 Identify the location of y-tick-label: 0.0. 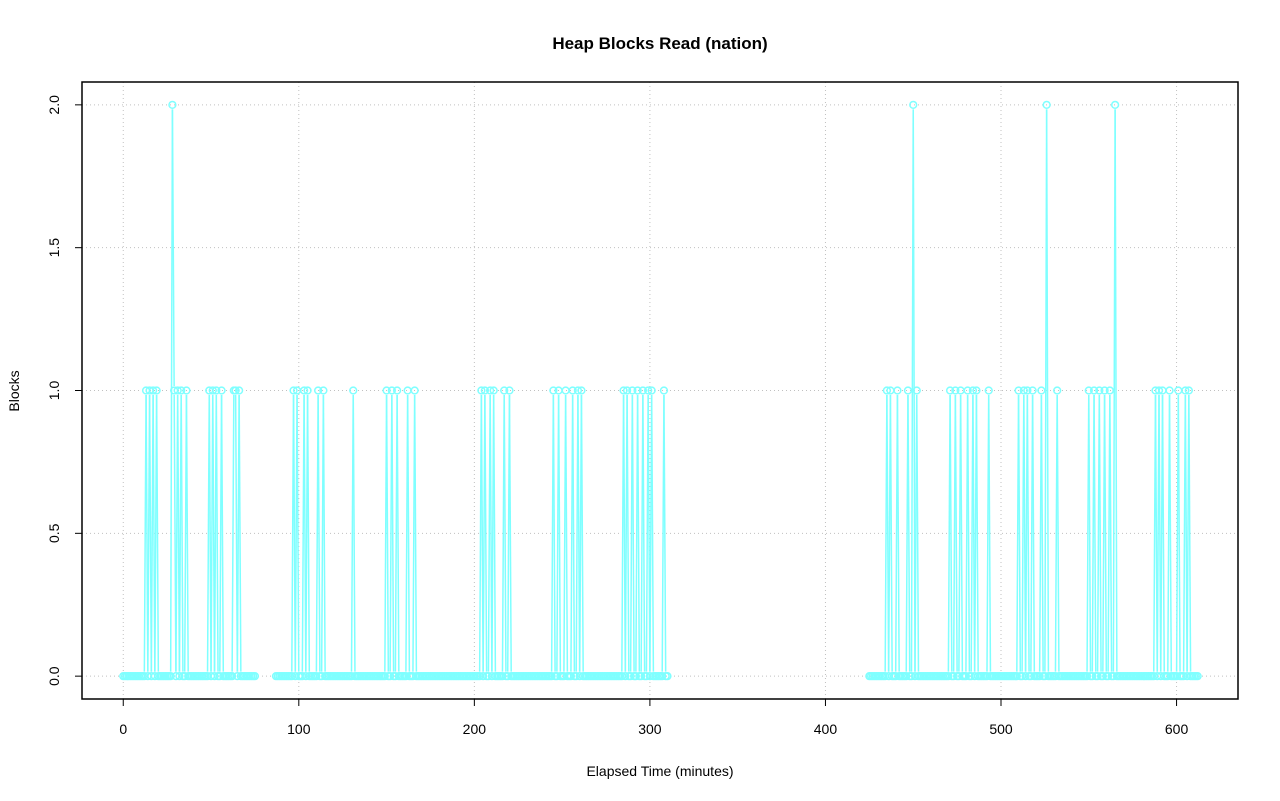
(54, 676).